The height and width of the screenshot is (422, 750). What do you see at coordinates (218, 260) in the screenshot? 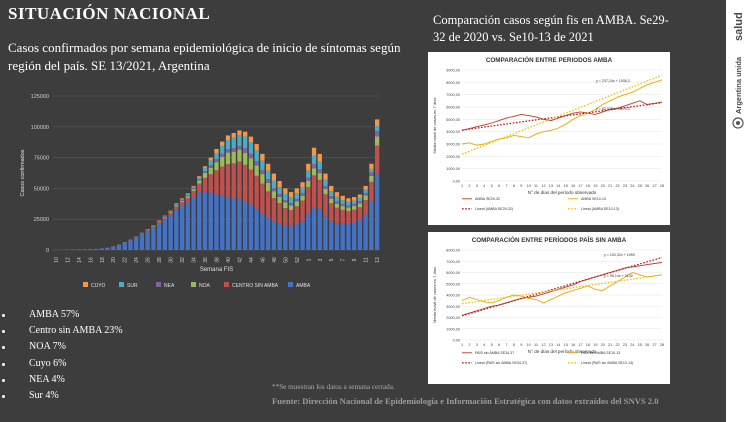
I see `x-tick-label: 38` at bounding box center [218, 260].